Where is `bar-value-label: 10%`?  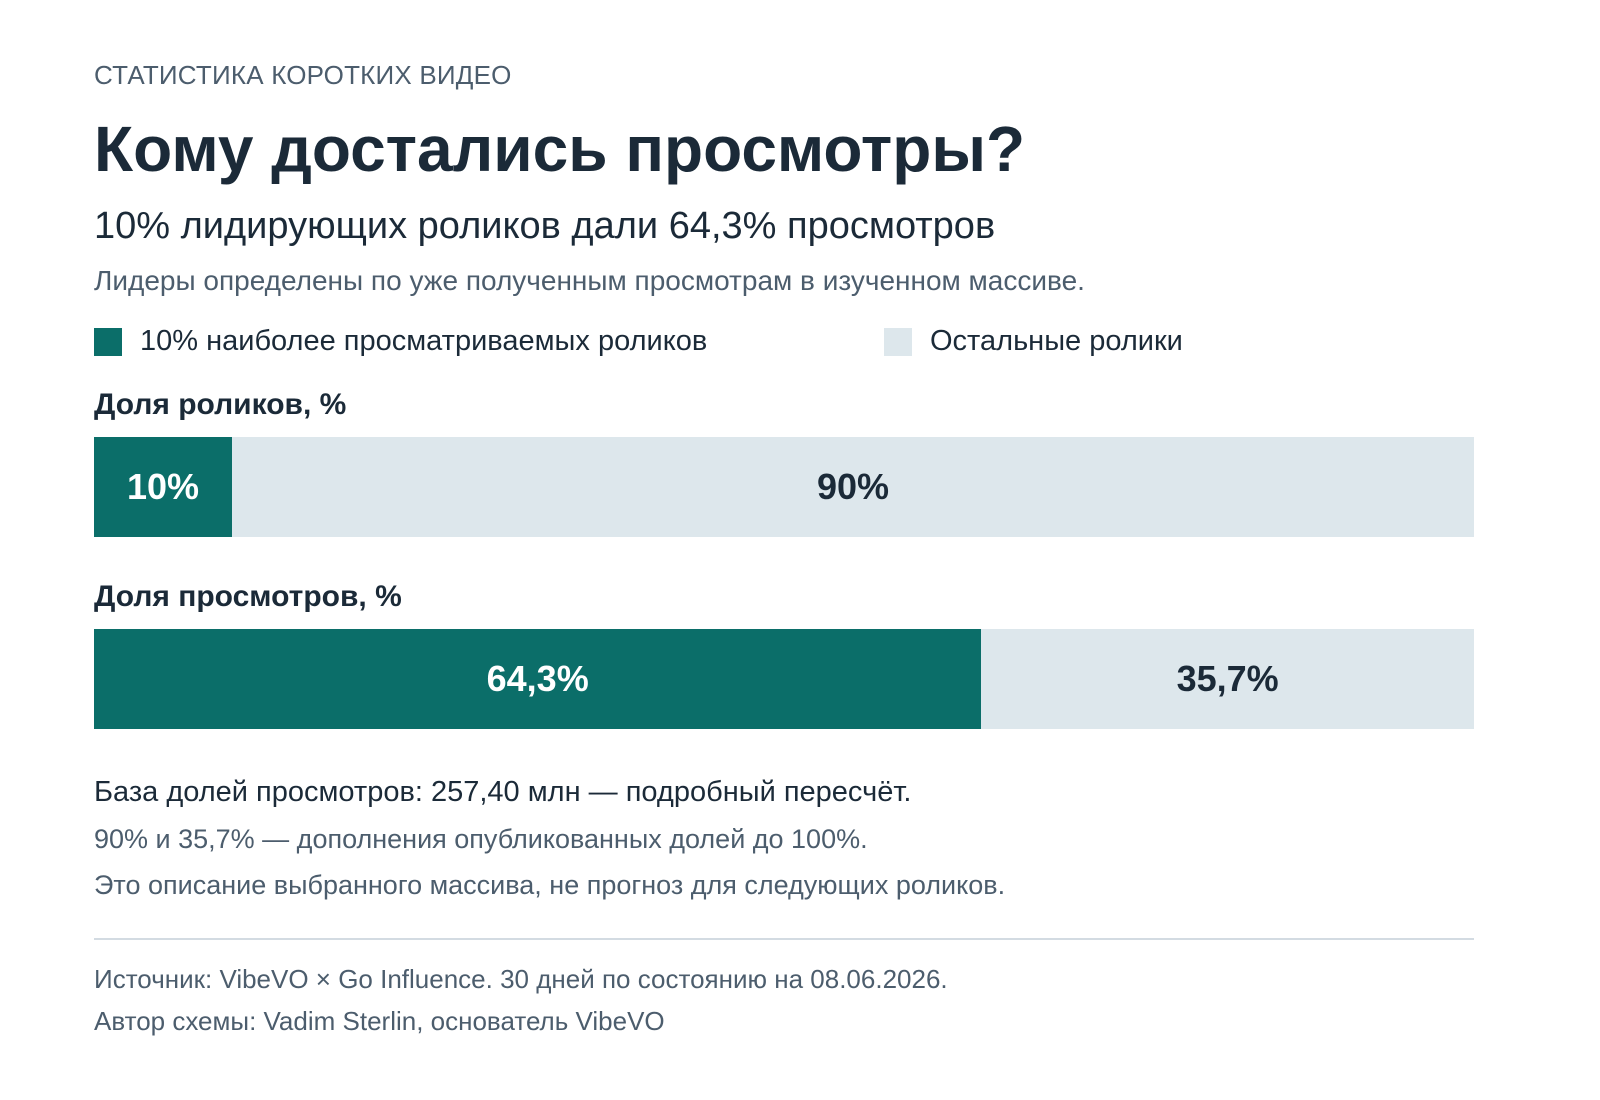
bar-value-label: 10% is located at coordinates (163, 486).